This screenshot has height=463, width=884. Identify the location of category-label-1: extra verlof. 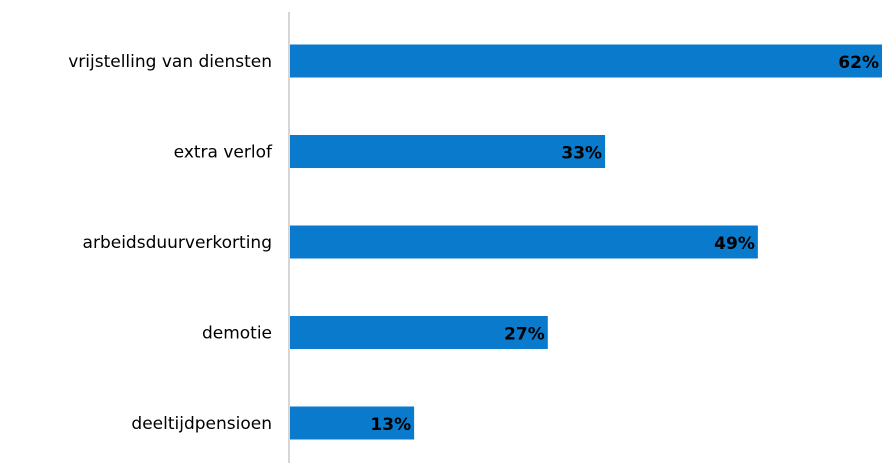
(223, 153).